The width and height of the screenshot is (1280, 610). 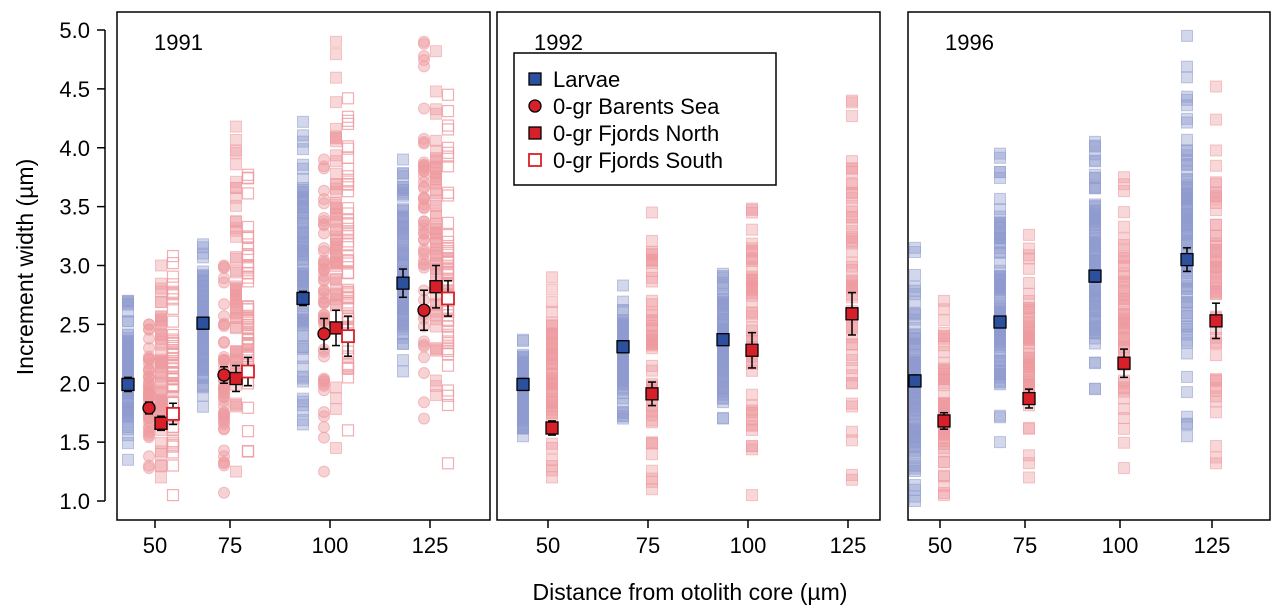 What do you see at coordinates (74, 324) in the screenshot?
I see `y-tick-label: 2.5` at bounding box center [74, 324].